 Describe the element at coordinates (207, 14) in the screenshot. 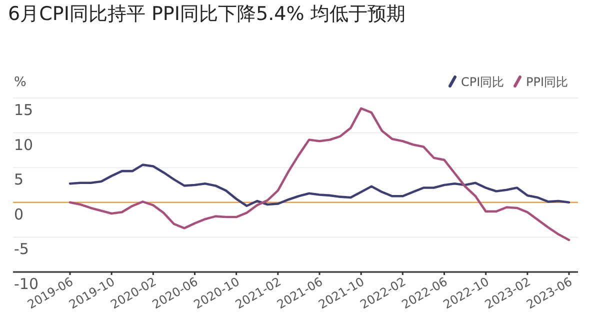

I see `chart-title: 6月CPI同比持平 PPI同比下降5.4% 均低于预期` at that location.